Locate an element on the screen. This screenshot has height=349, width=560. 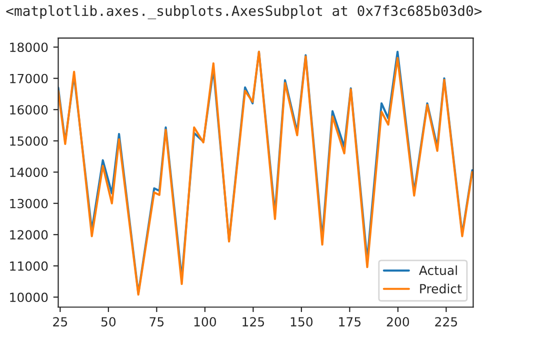
y-tick-label: 16000 is located at coordinates (29, 110).